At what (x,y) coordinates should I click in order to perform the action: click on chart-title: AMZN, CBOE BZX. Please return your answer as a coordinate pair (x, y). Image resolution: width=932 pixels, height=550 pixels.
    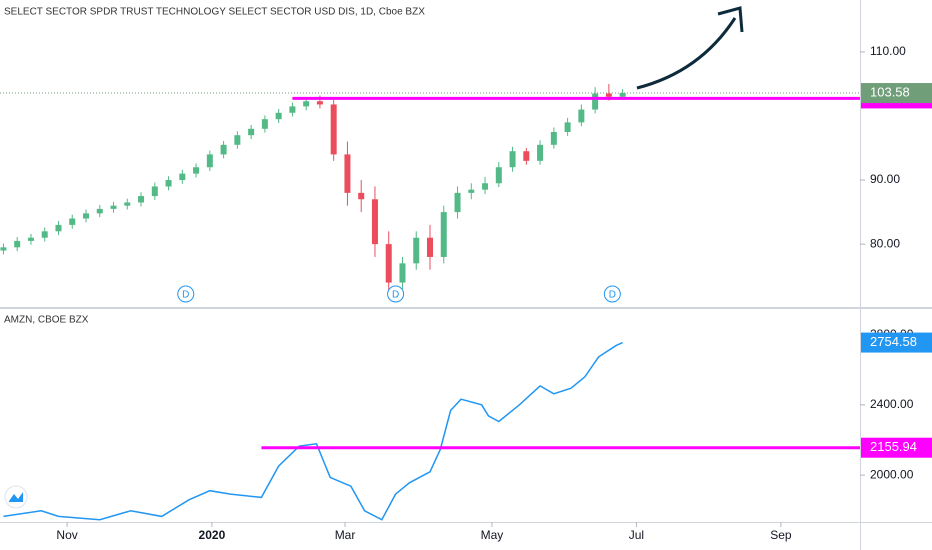
    Looking at the image, I should click on (46, 320).